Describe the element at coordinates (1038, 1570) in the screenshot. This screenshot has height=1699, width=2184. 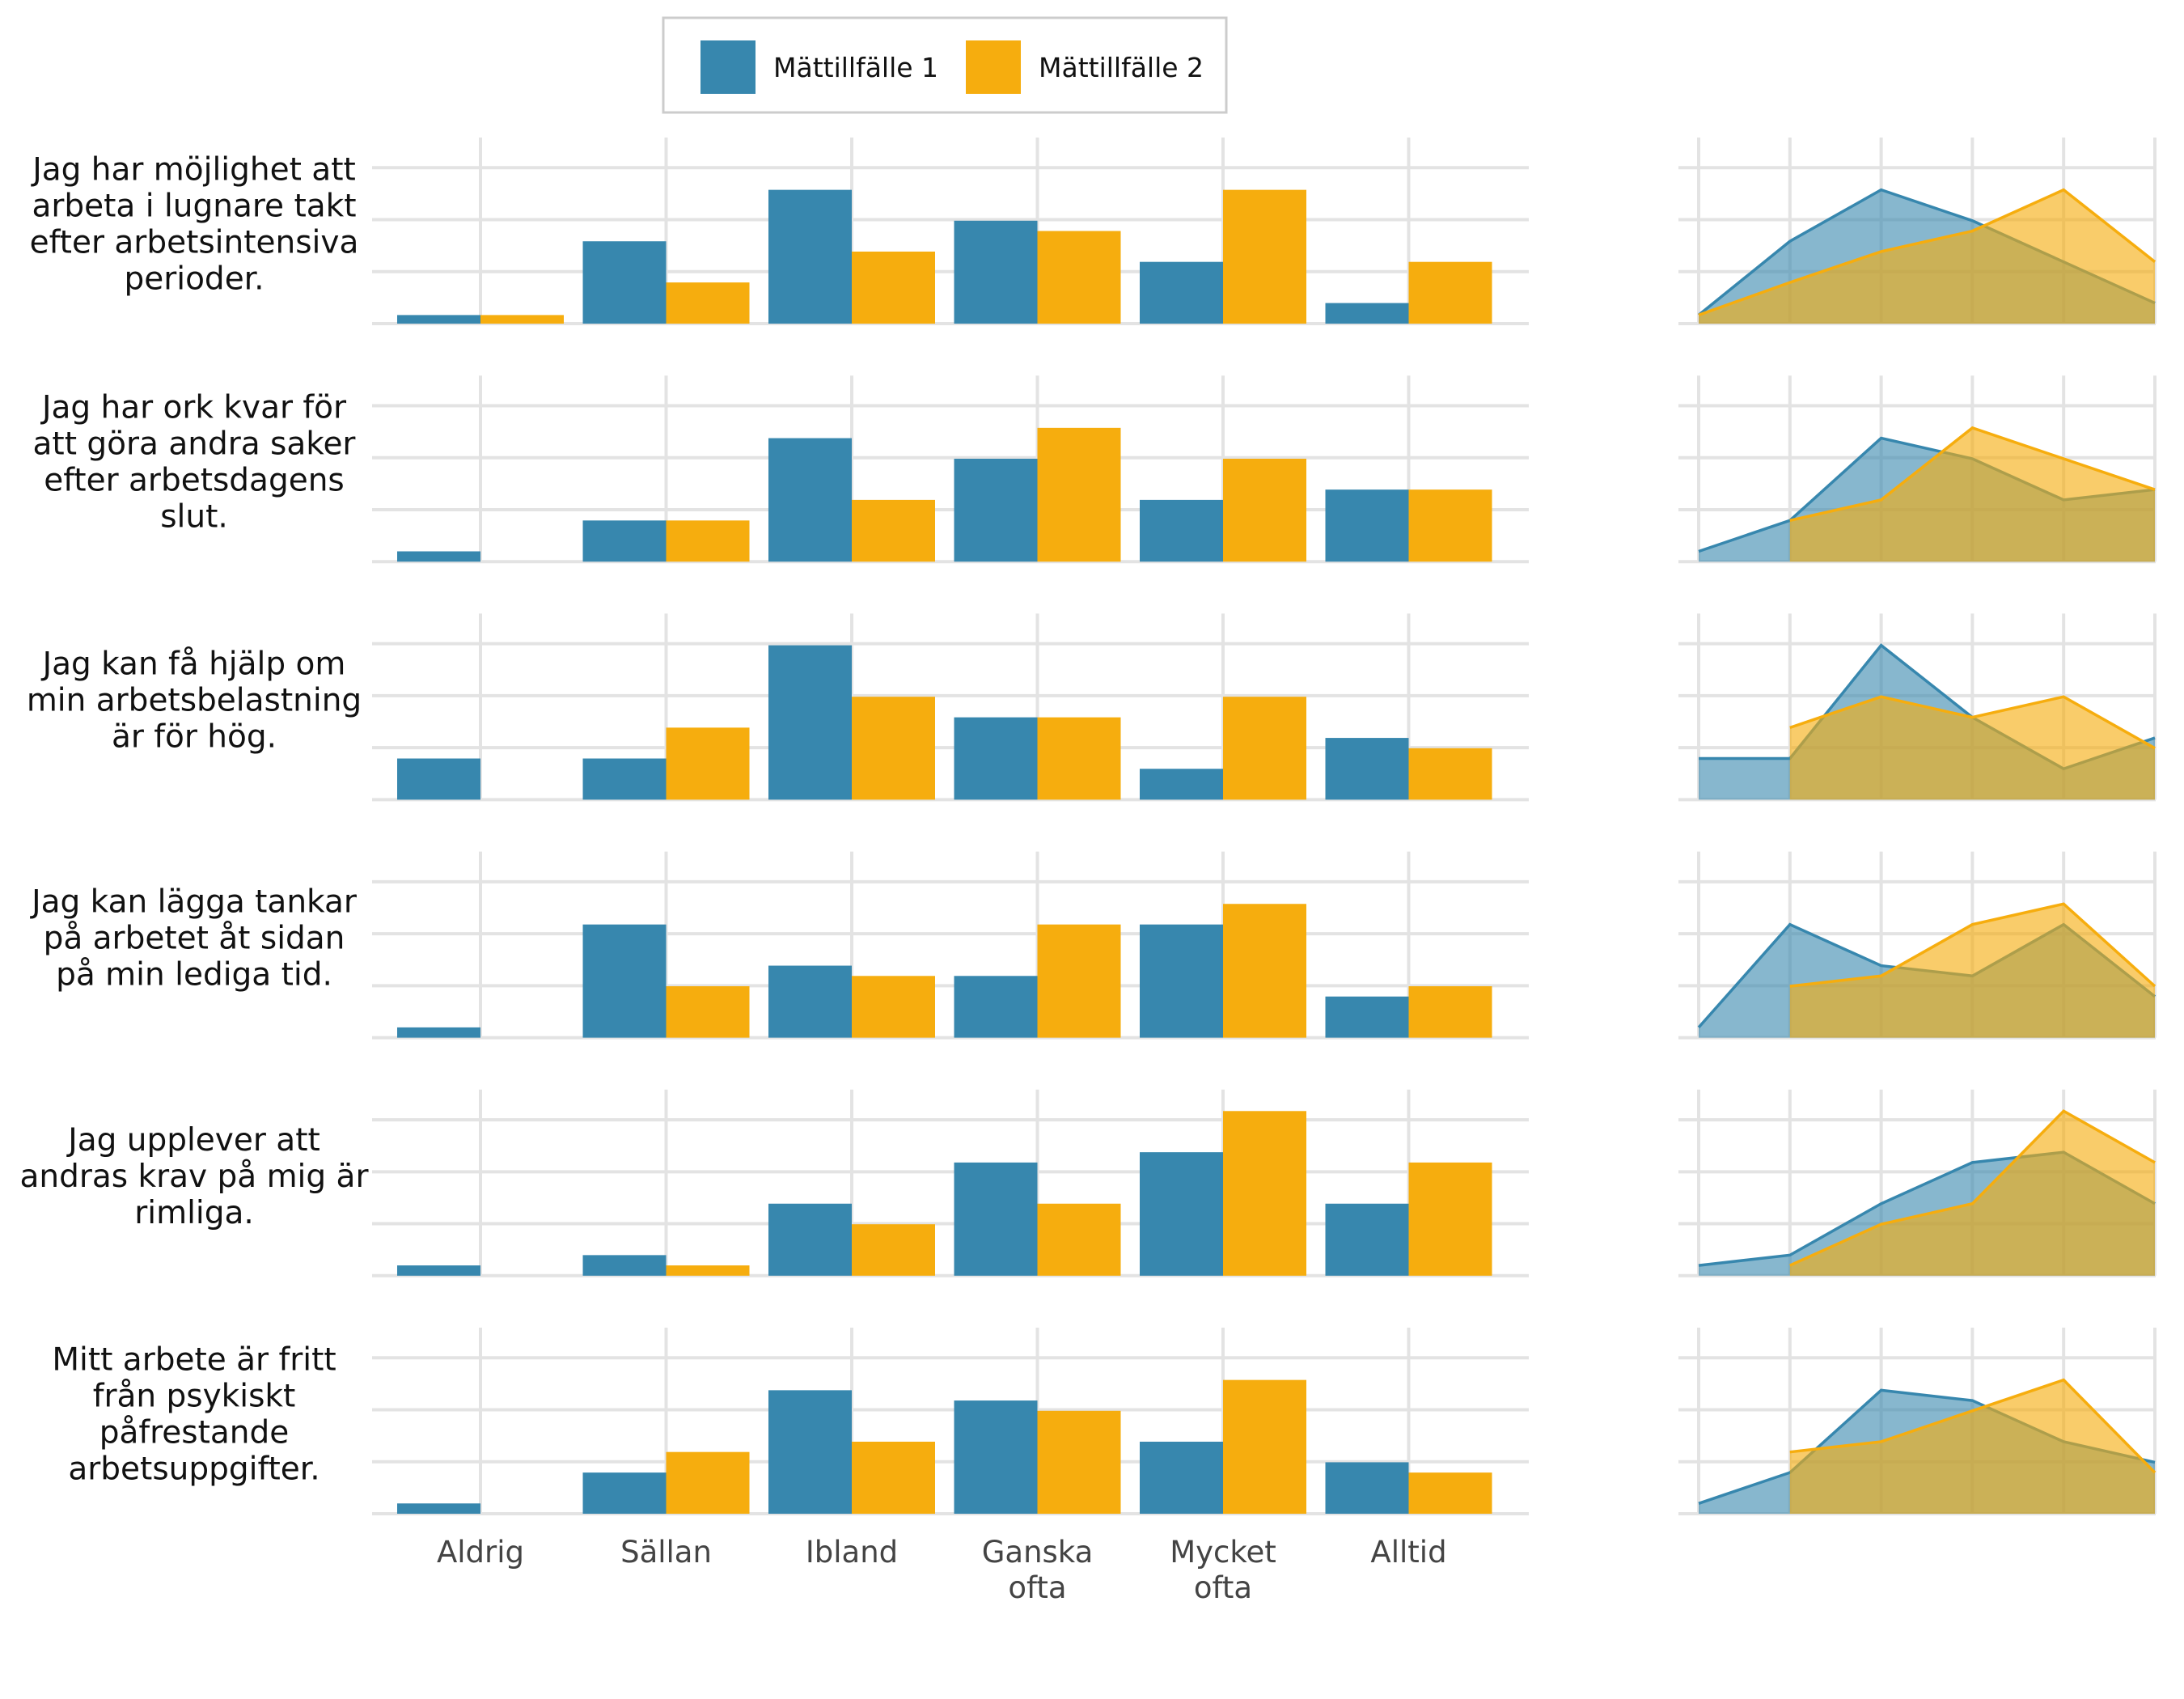
I see `x-tick-label: Ganska ofta` at that location.